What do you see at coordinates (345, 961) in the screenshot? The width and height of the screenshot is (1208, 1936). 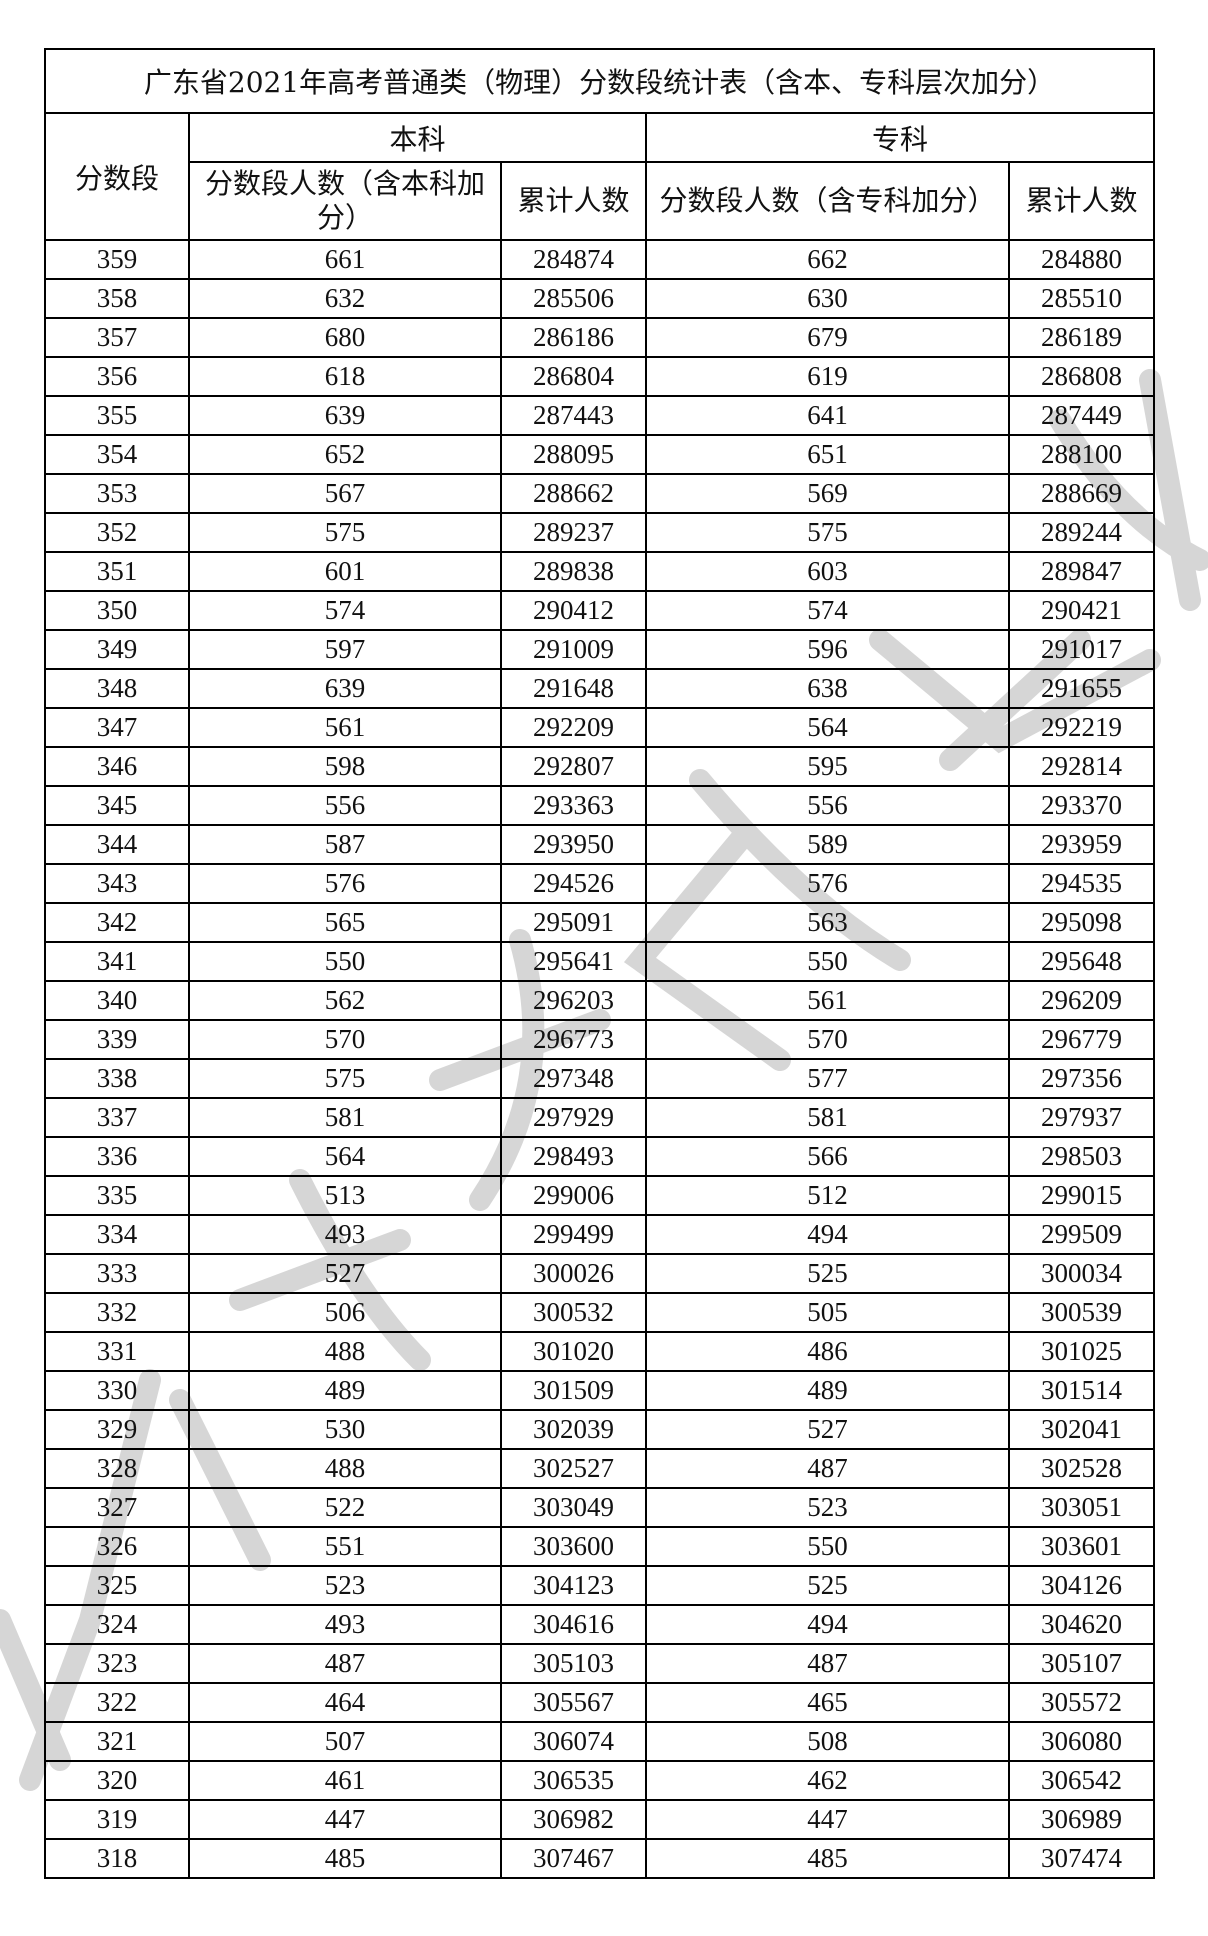 I see `benke-count-cell: 550` at bounding box center [345, 961].